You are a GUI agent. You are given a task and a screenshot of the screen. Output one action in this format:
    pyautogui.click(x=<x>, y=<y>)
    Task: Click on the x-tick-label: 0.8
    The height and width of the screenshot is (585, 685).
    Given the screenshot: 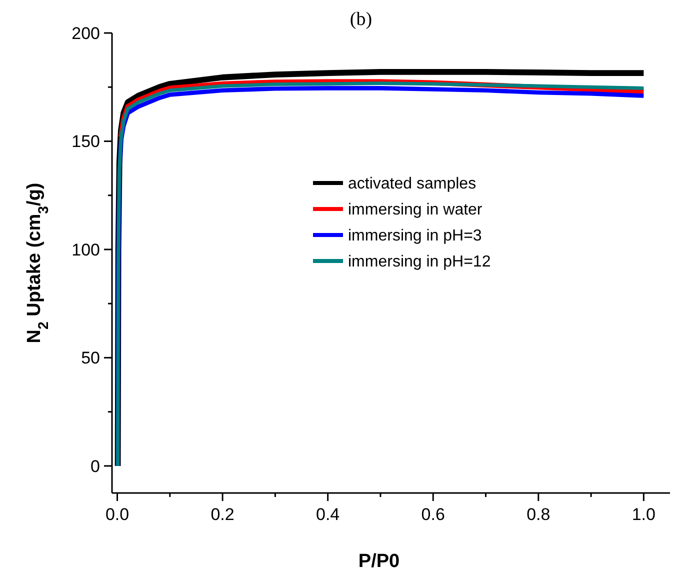 What is the action you would take?
    pyautogui.click(x=538, y=514)
    